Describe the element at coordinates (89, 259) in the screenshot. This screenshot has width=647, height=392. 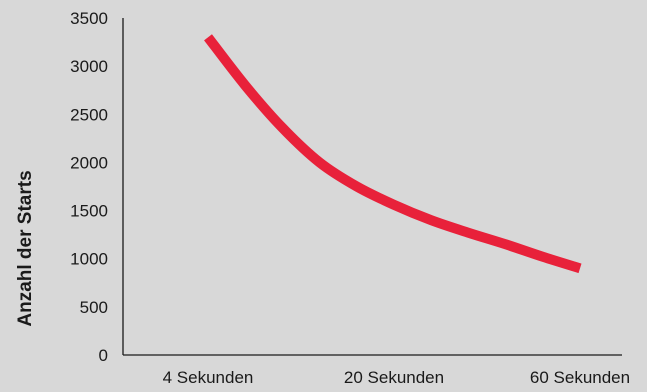
I see `y-tick-label: 1000` at that location.